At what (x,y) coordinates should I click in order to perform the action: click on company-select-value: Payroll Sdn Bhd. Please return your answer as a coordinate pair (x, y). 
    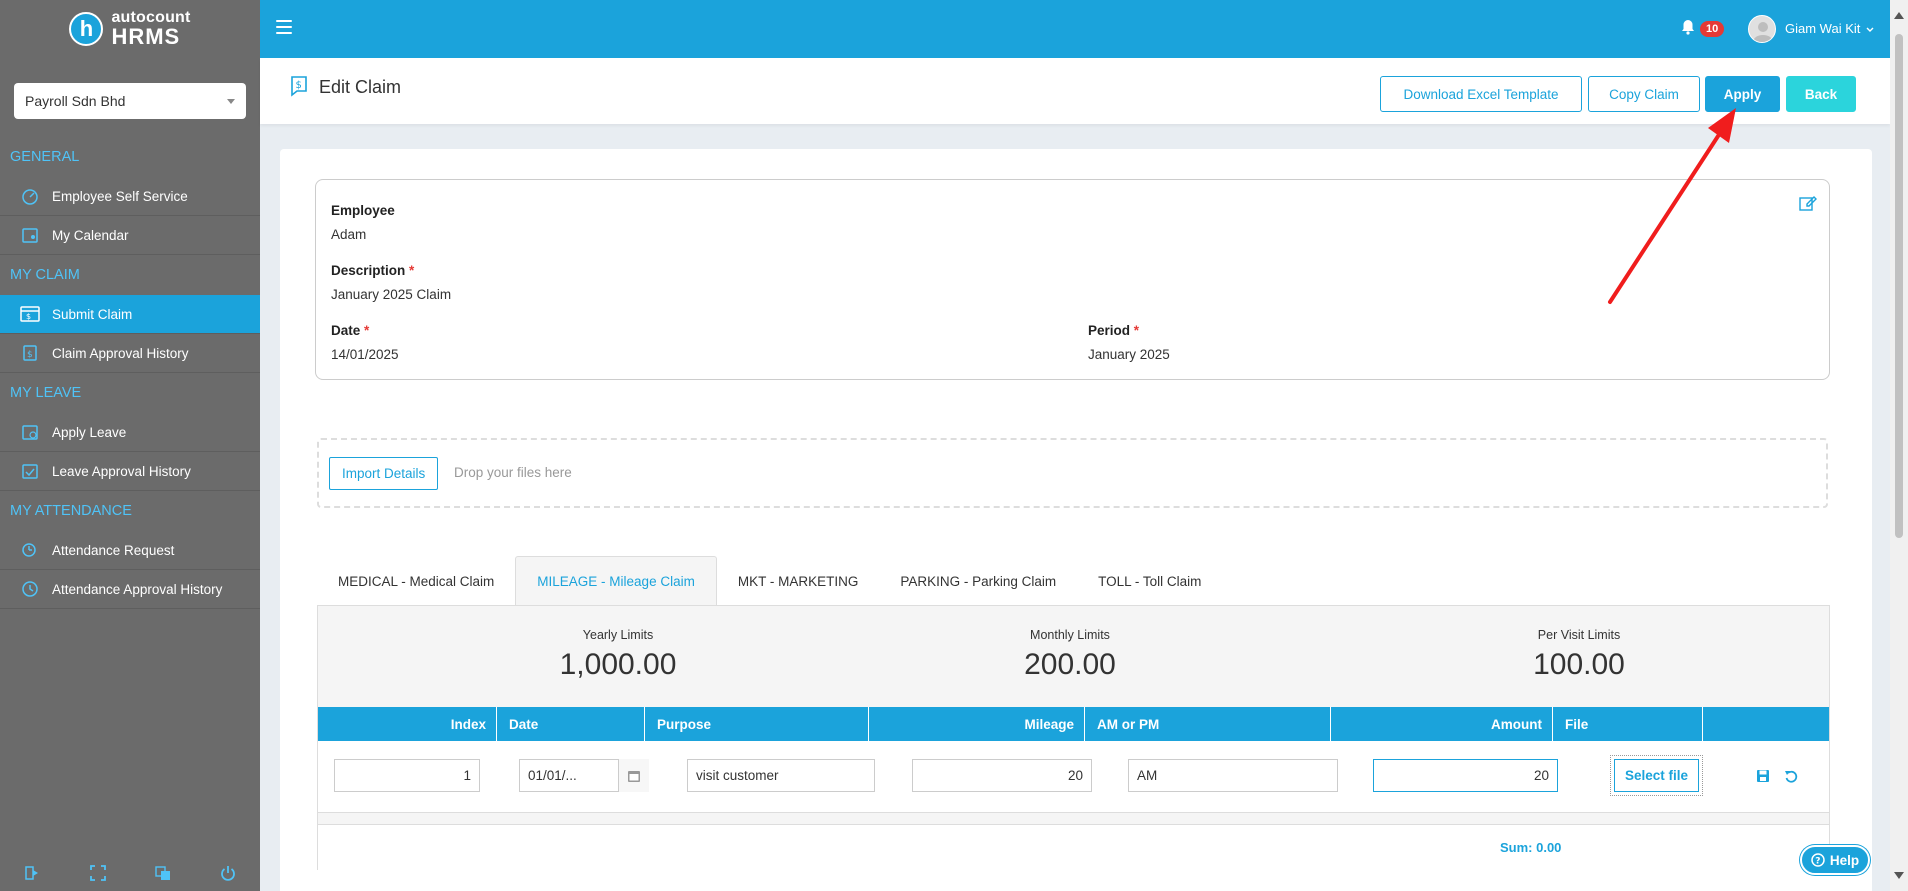
    Looking at the image, I should click on (75, 101).